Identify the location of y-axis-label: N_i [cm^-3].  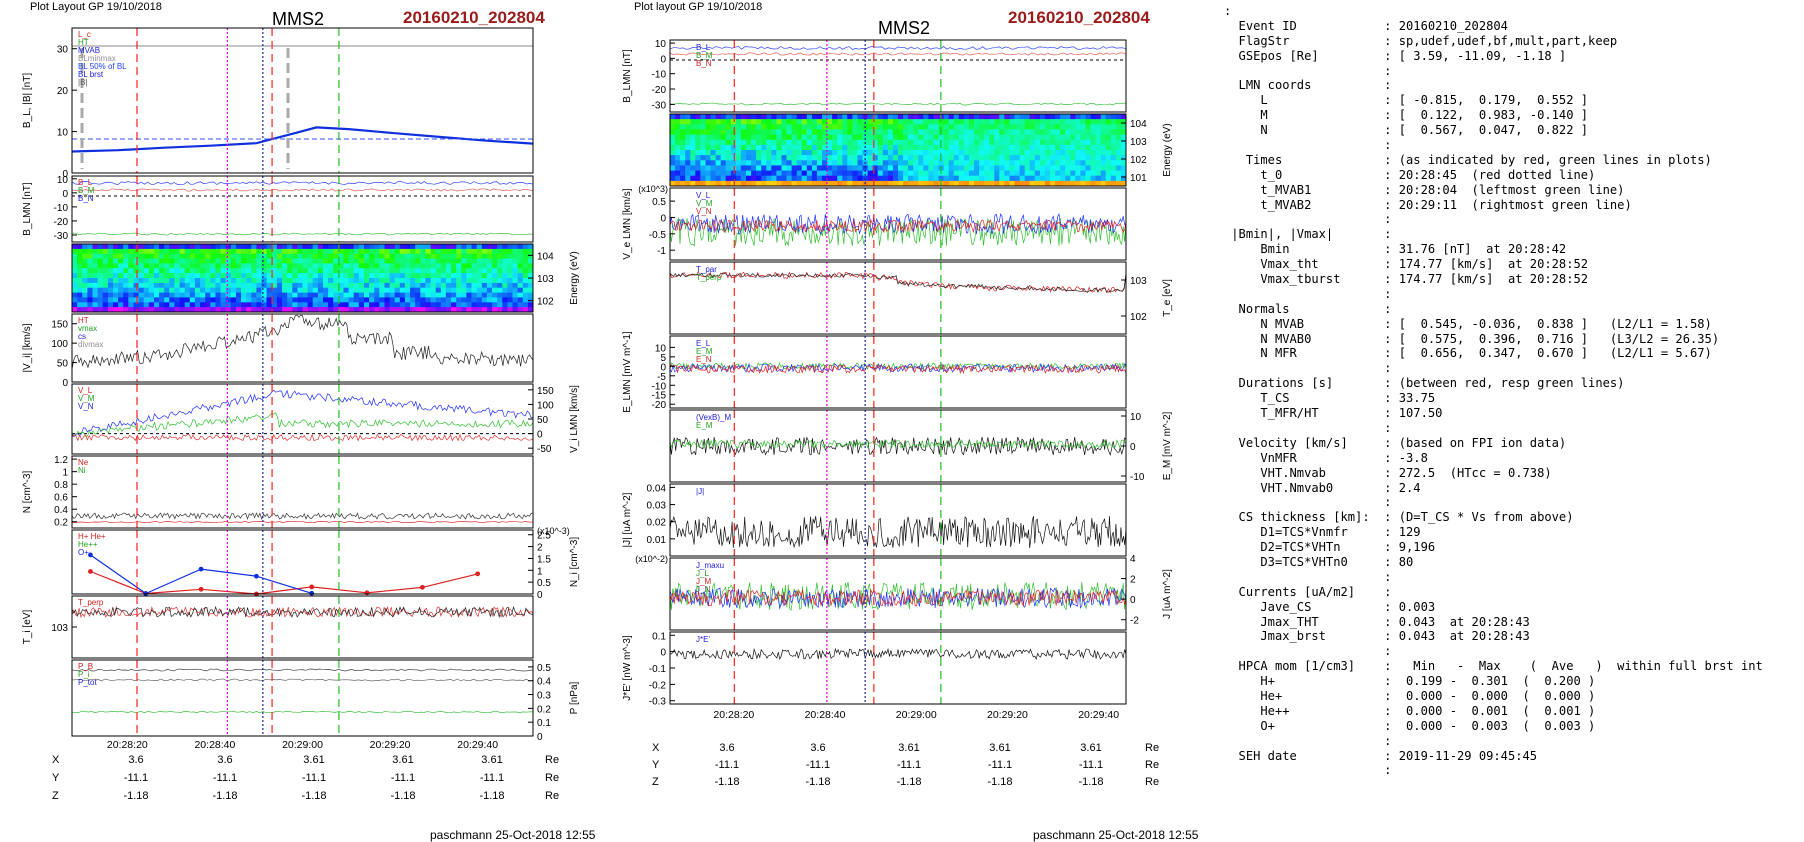
(574, 562).